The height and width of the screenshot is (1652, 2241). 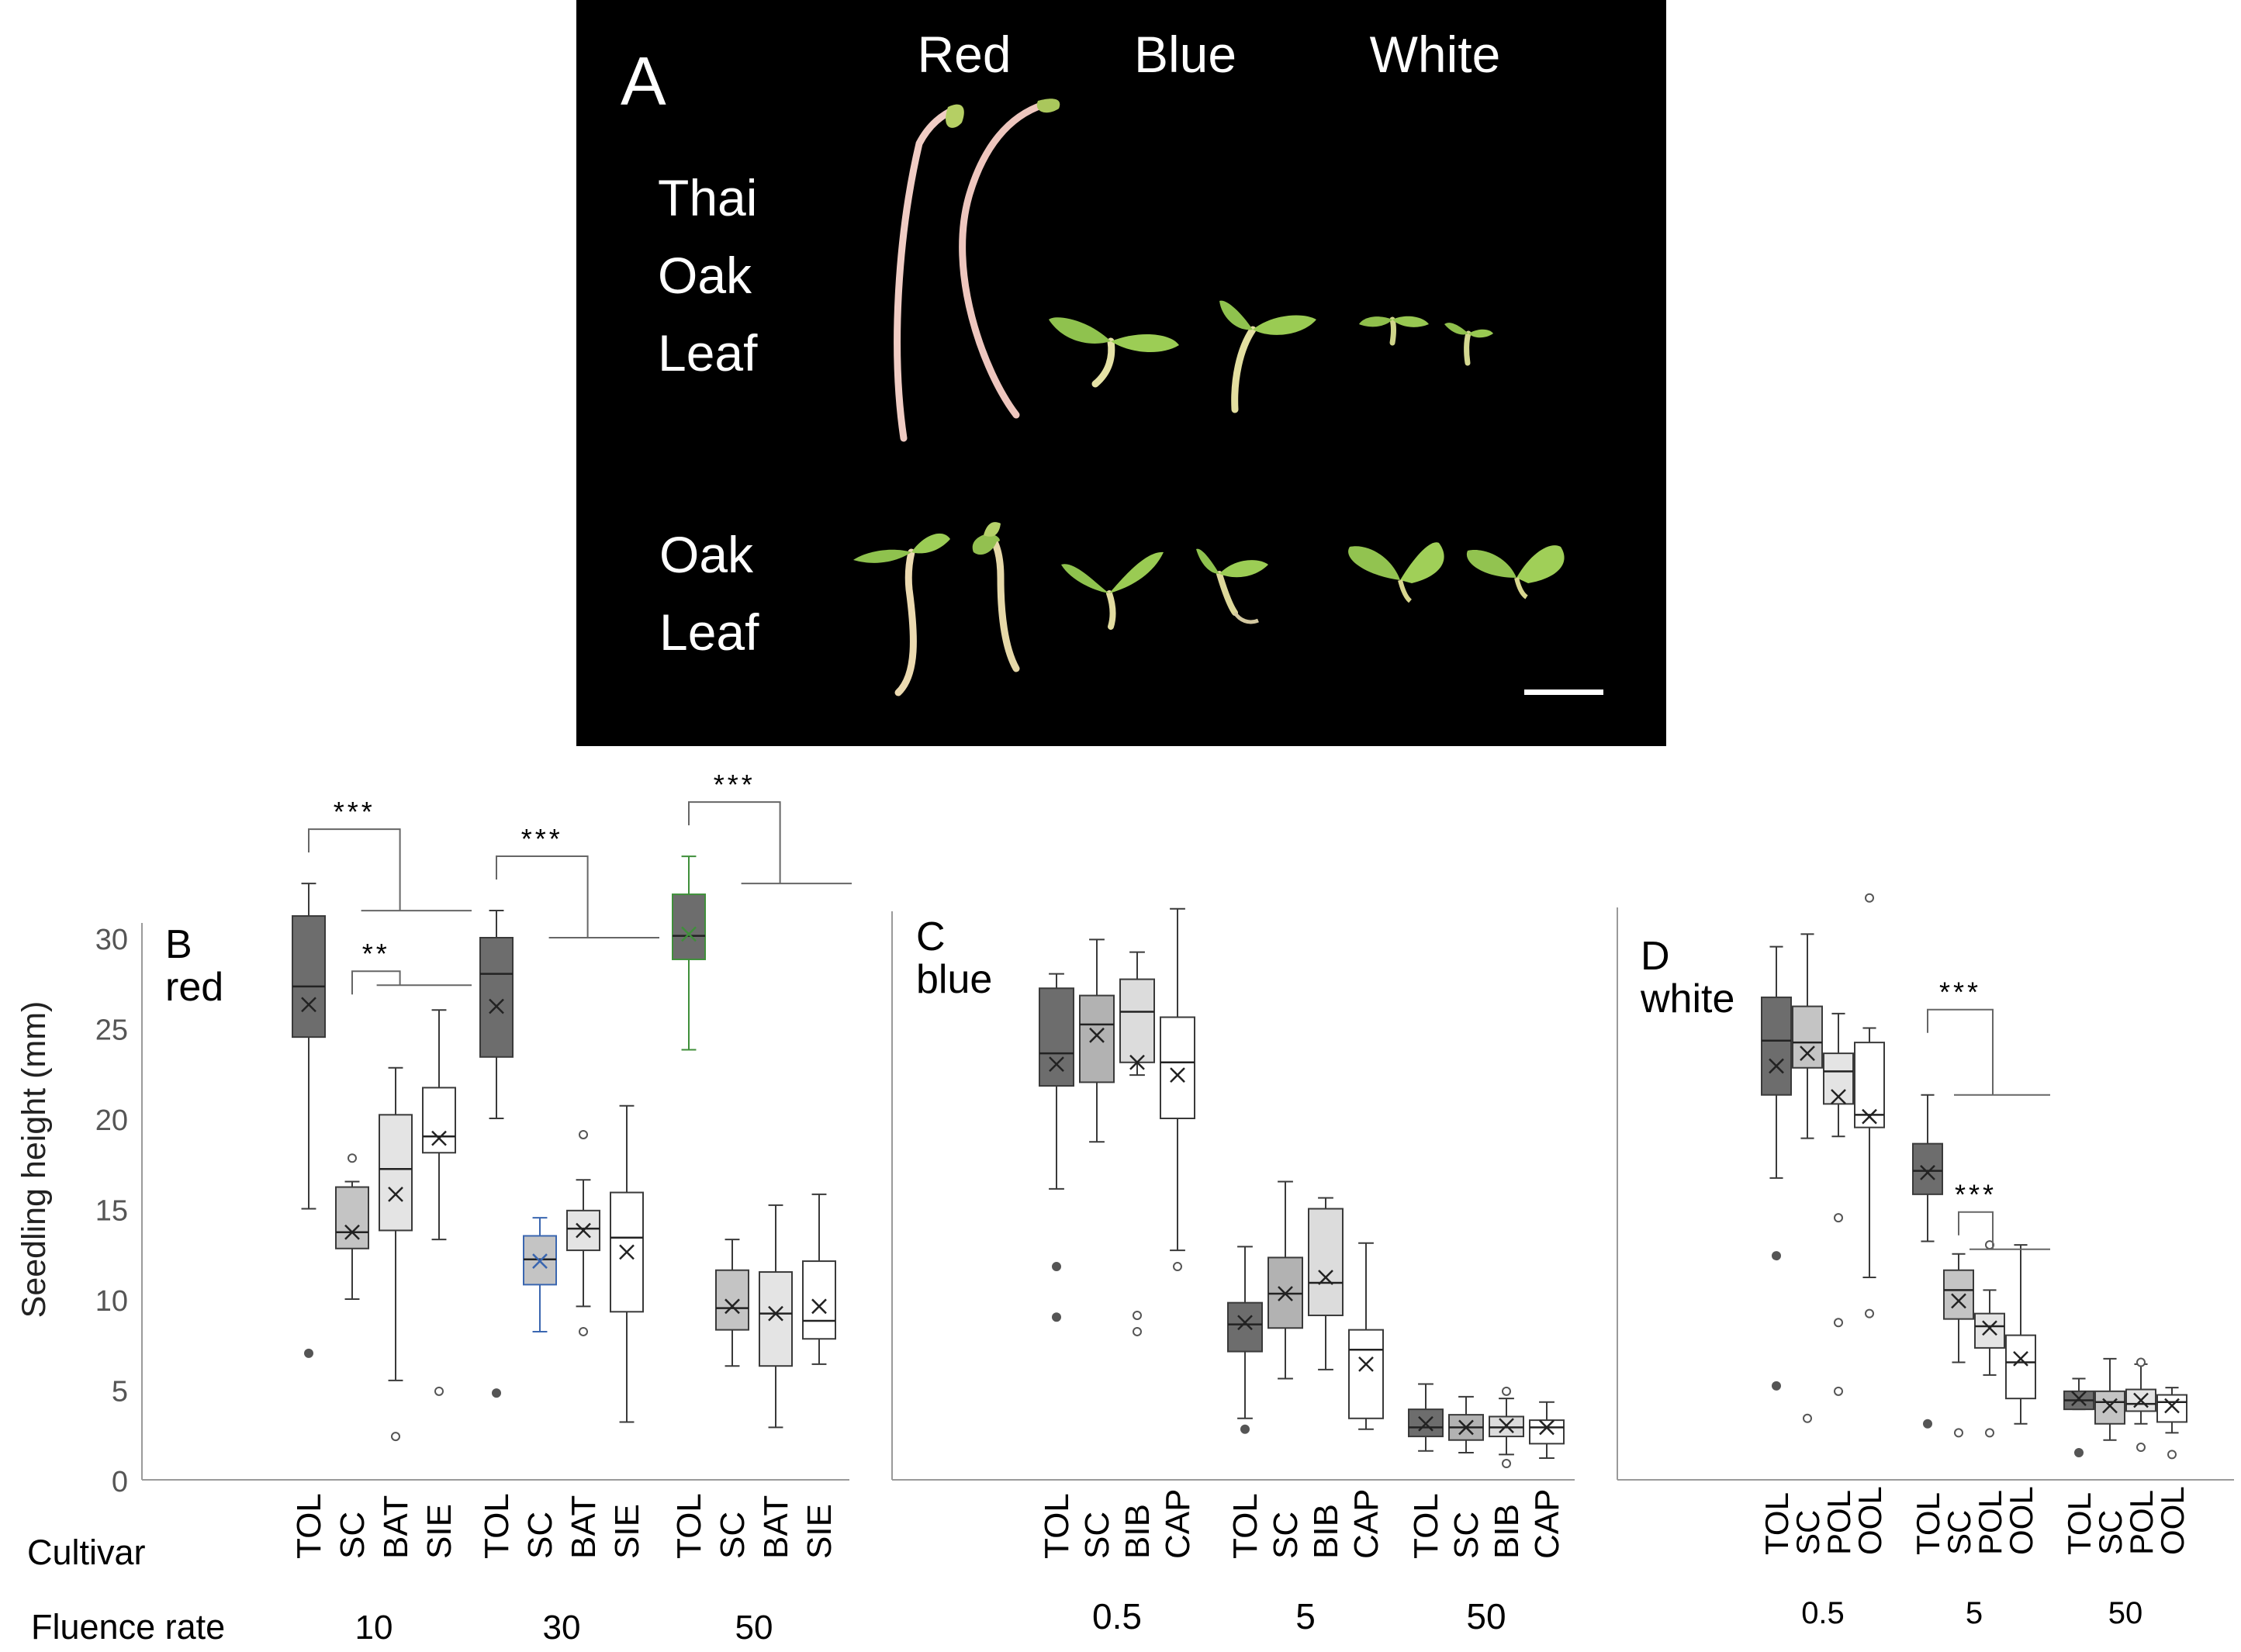 I want to click on box-cap-0.5, so click(x=1177, y=1089).